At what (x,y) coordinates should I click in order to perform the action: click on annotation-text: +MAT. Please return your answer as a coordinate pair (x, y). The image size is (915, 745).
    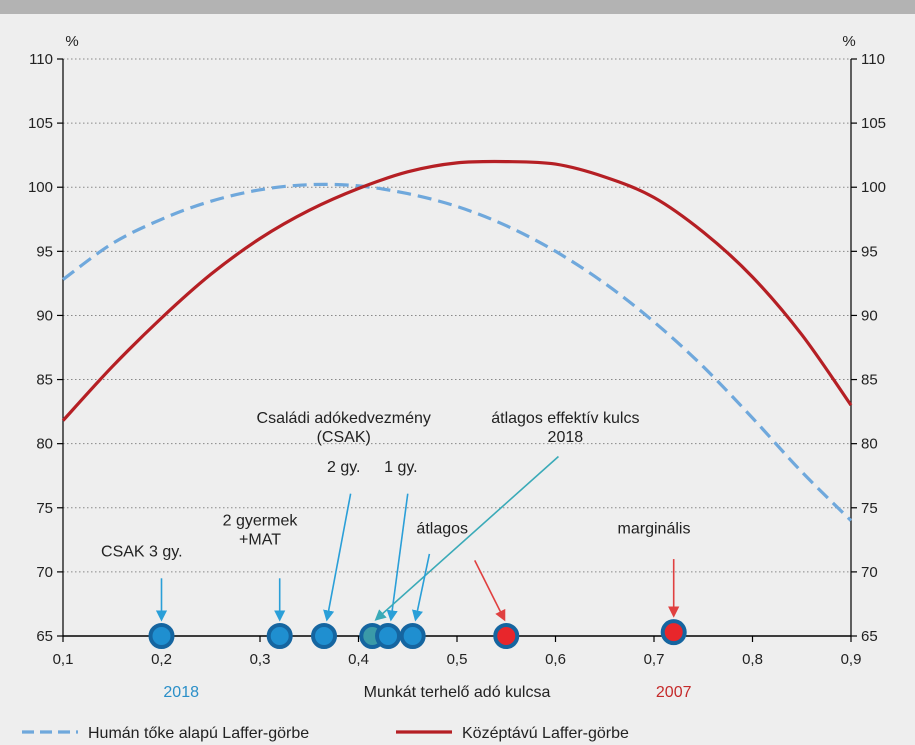
    Looking at the image, I should click on (260, 540).